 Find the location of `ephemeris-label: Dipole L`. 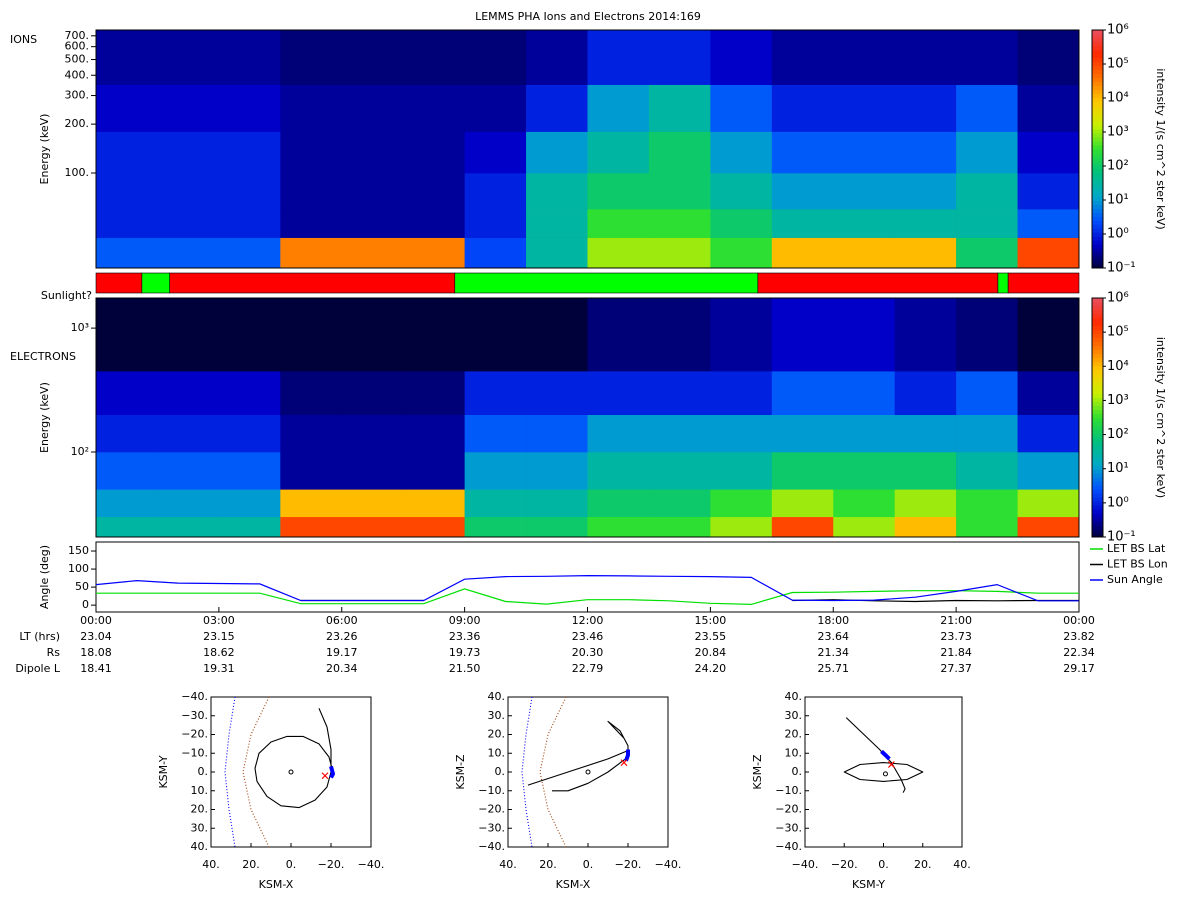

ephemeris-label: Dipole L is located at coordinates (38, 668).